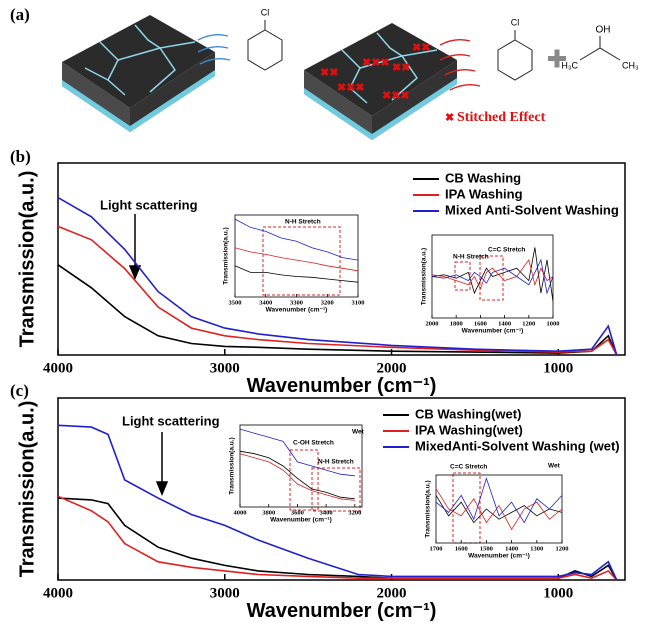 The height and width of the screenshot is (636, 650). I want to click on x-tick-label: 1700, so click(436, 549).